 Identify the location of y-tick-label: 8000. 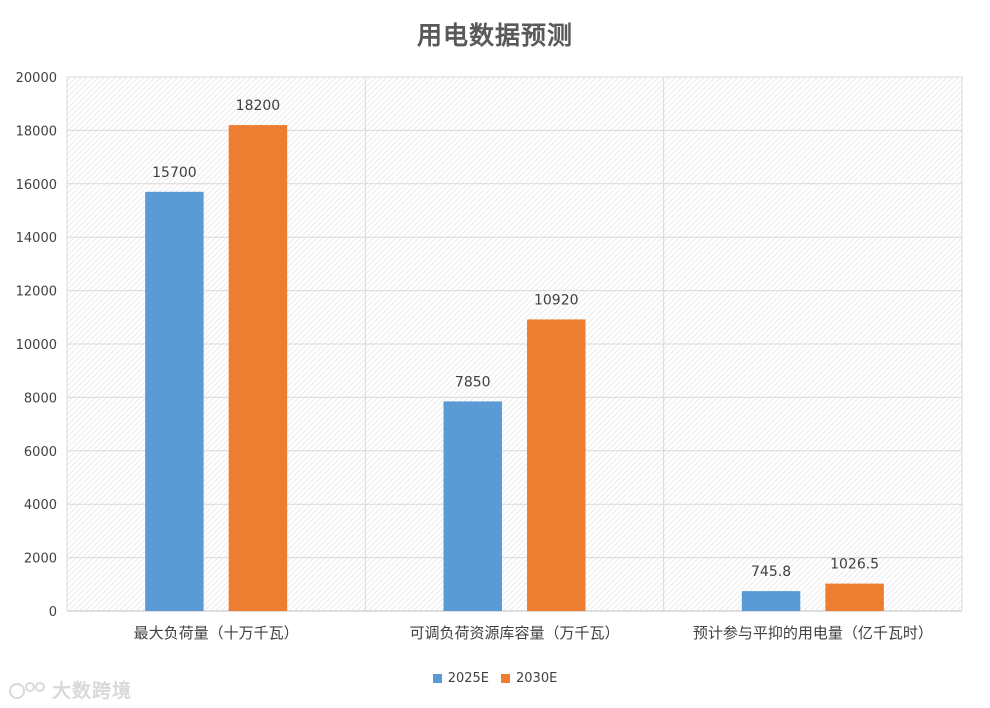
(40, 398).